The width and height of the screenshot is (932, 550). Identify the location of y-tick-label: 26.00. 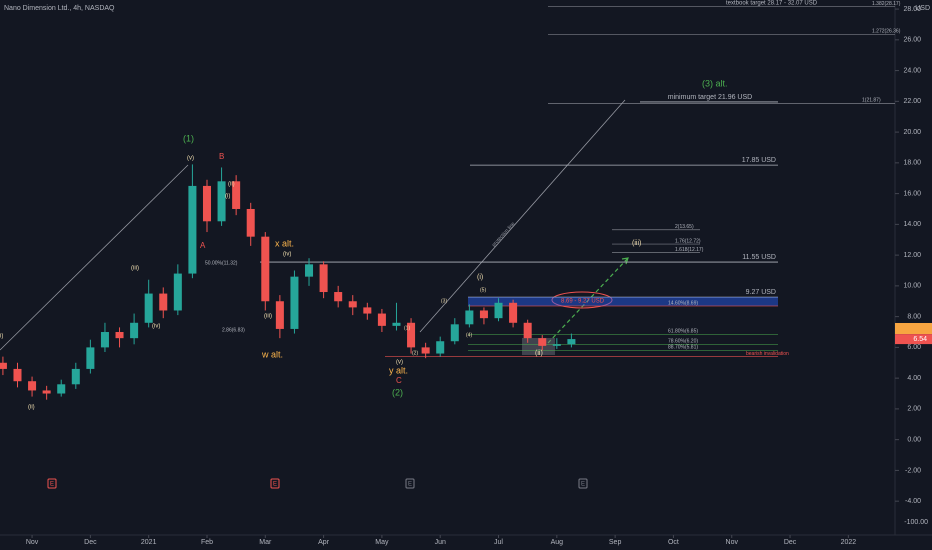
(912, 40).